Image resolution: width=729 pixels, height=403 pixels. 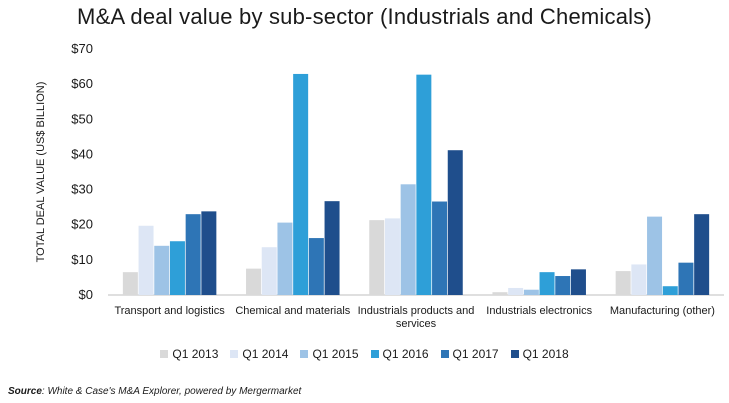 I want to click on legend-item: Q1 2015, so click(x=329, y=354).